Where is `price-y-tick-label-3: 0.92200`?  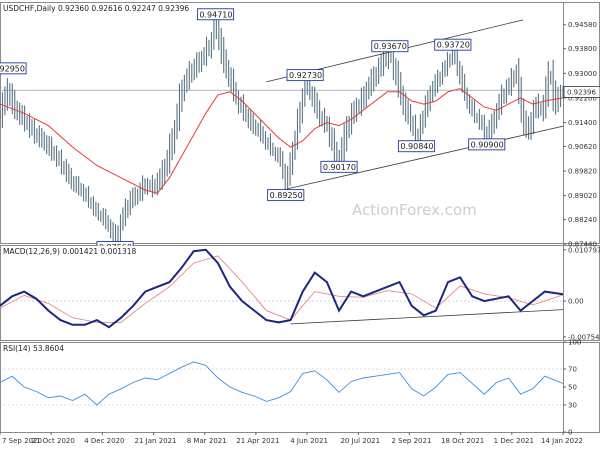 price-y-tick-label-3: 0.92200 is located at coordinates (582, 98).